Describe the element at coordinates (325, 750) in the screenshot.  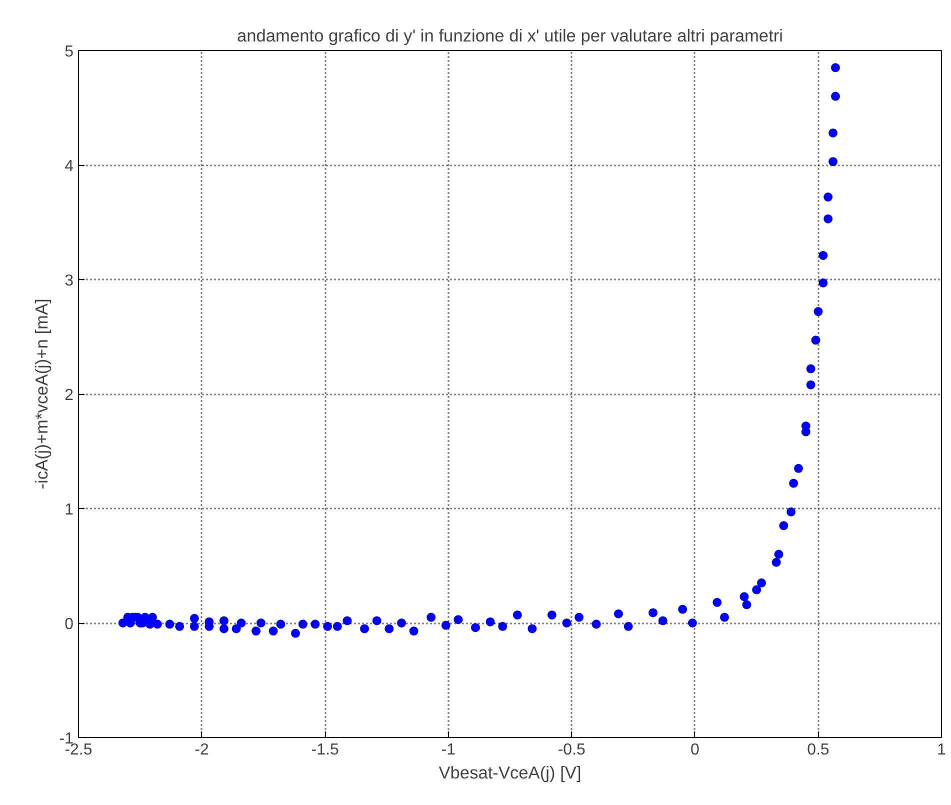
I see `x-tick-label: -1.5` at that location.